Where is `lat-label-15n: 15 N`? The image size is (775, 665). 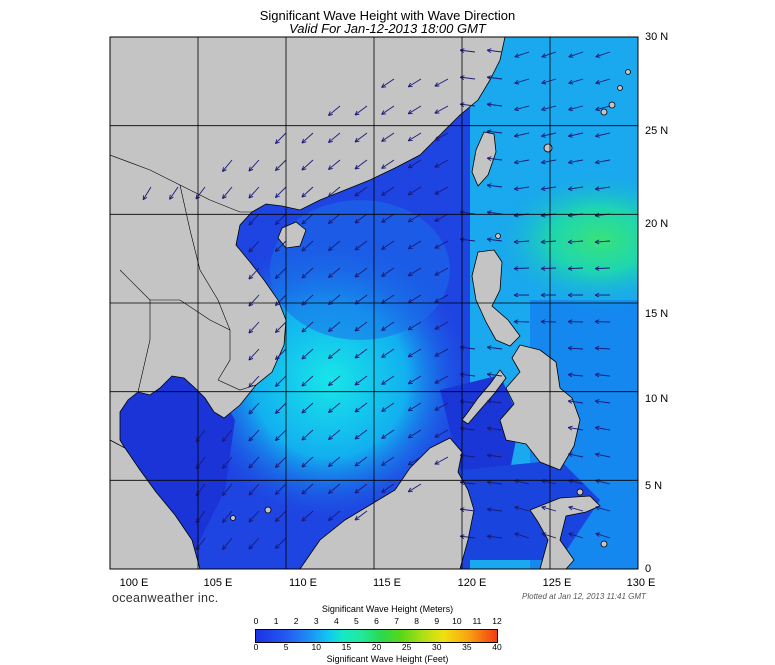 lat-label-15n: 15 N is located at coordinates (657, 314).